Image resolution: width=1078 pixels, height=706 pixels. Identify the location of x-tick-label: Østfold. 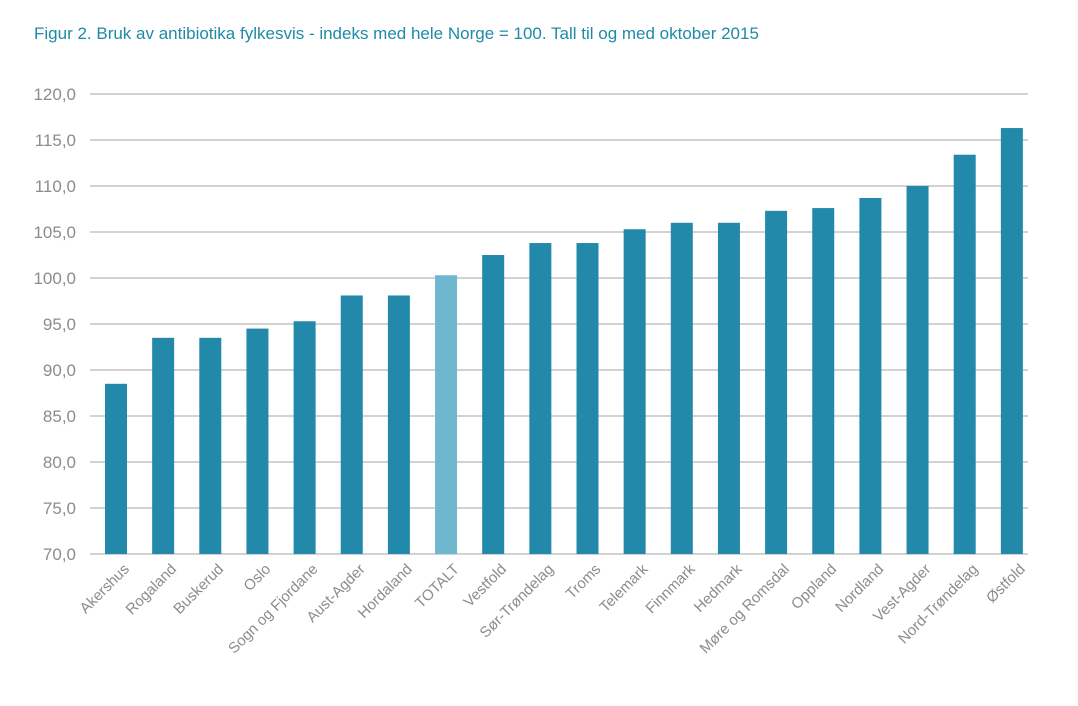
(1006, 584).